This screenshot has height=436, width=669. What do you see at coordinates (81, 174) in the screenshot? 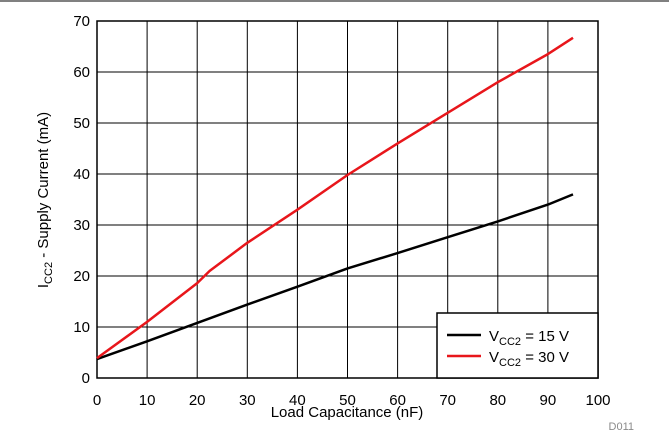
I see `y-tick-label: 40` at bounding box center [81, 174].